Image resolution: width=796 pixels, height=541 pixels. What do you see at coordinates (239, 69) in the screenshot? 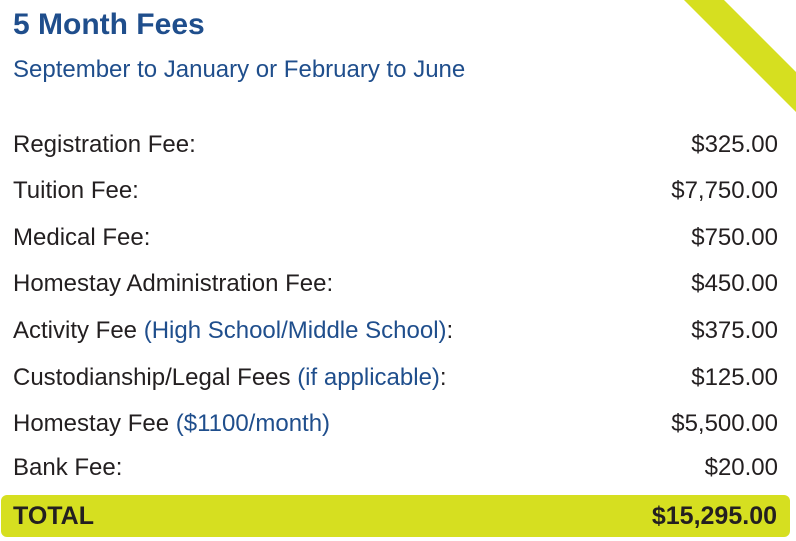
I see `page-subtitle: September to January or February to June` at bounding box center [239, 69].